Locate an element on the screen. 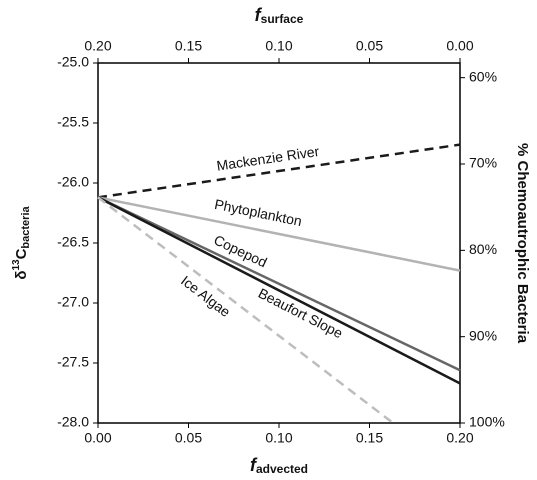 The height and width of the screenshot is (480, 537). x2-tick-label: 0.00 is located at coordinates (459, 46).